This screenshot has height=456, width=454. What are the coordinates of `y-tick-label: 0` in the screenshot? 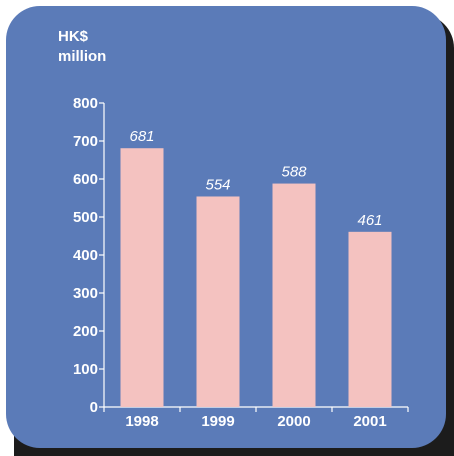 It's located at (94, 407).